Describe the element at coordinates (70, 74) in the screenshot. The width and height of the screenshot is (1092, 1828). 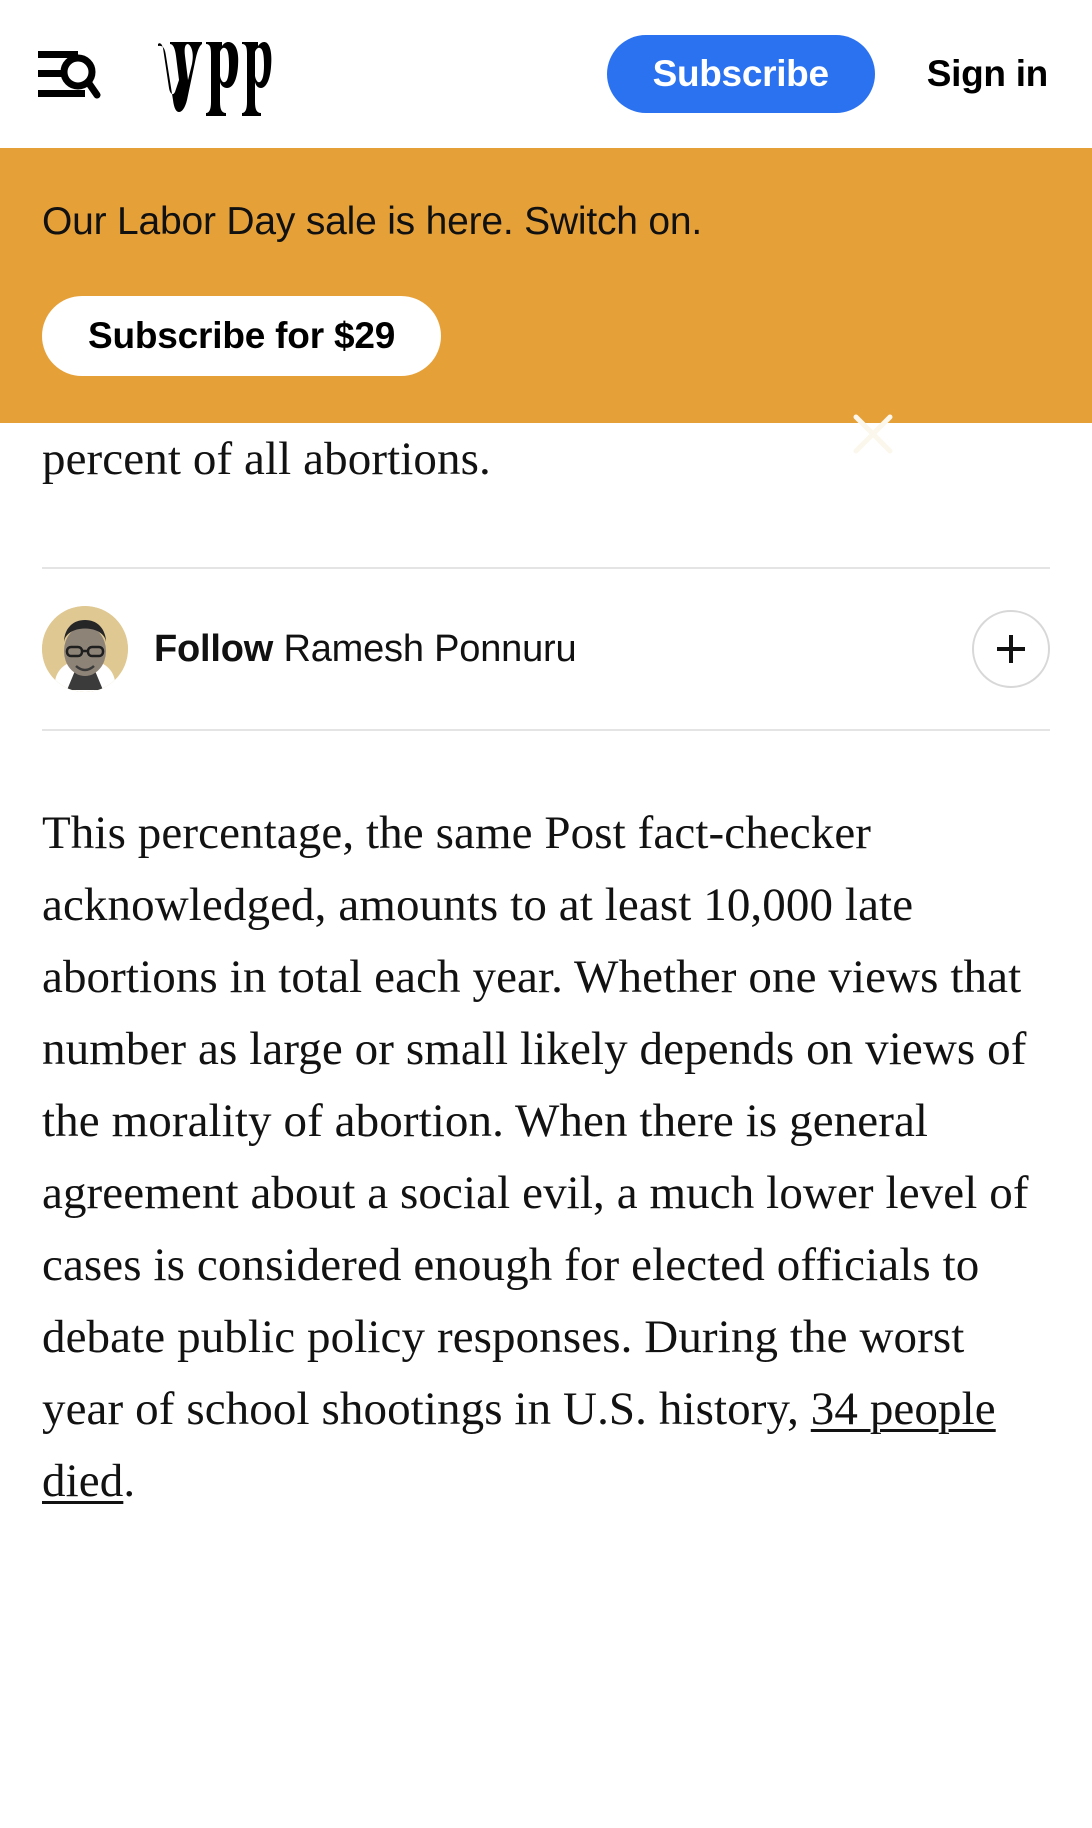
I see `menu-search-icon` at that location.